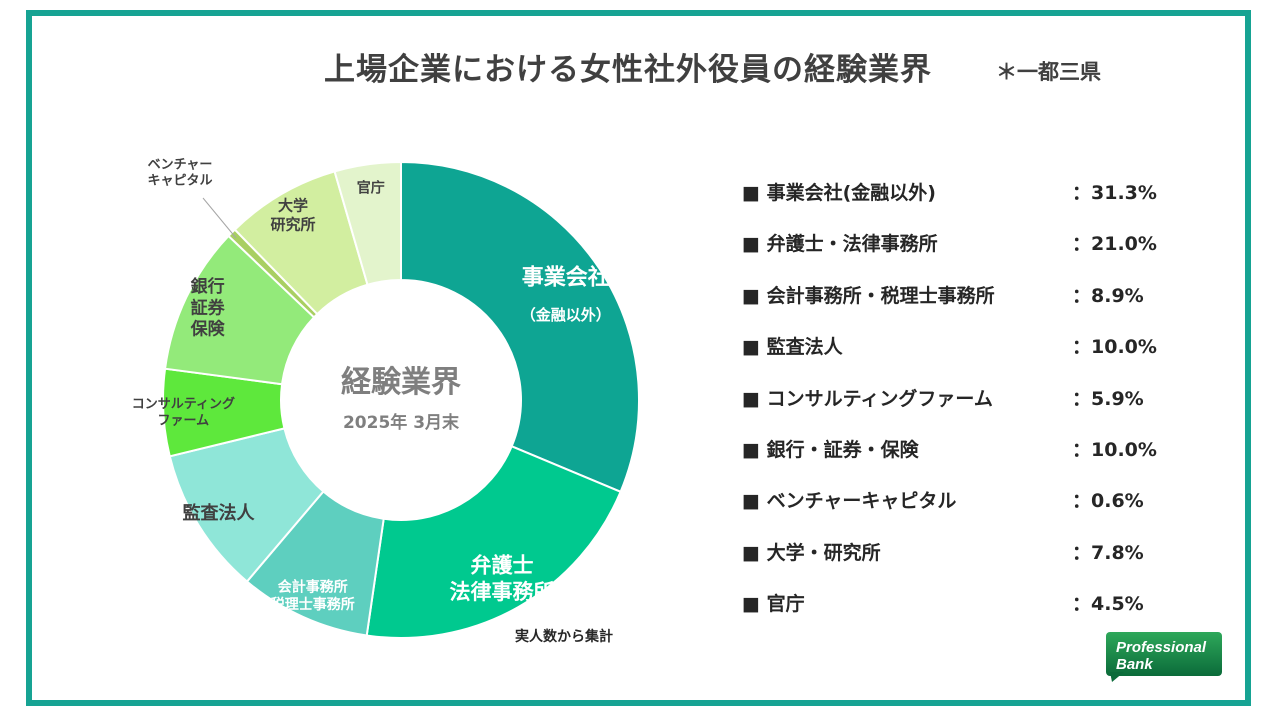 The width and height of the screenshot is (1280, 720). I want to click on slice-label-6: 銀行証券保険, so click(208, 308).